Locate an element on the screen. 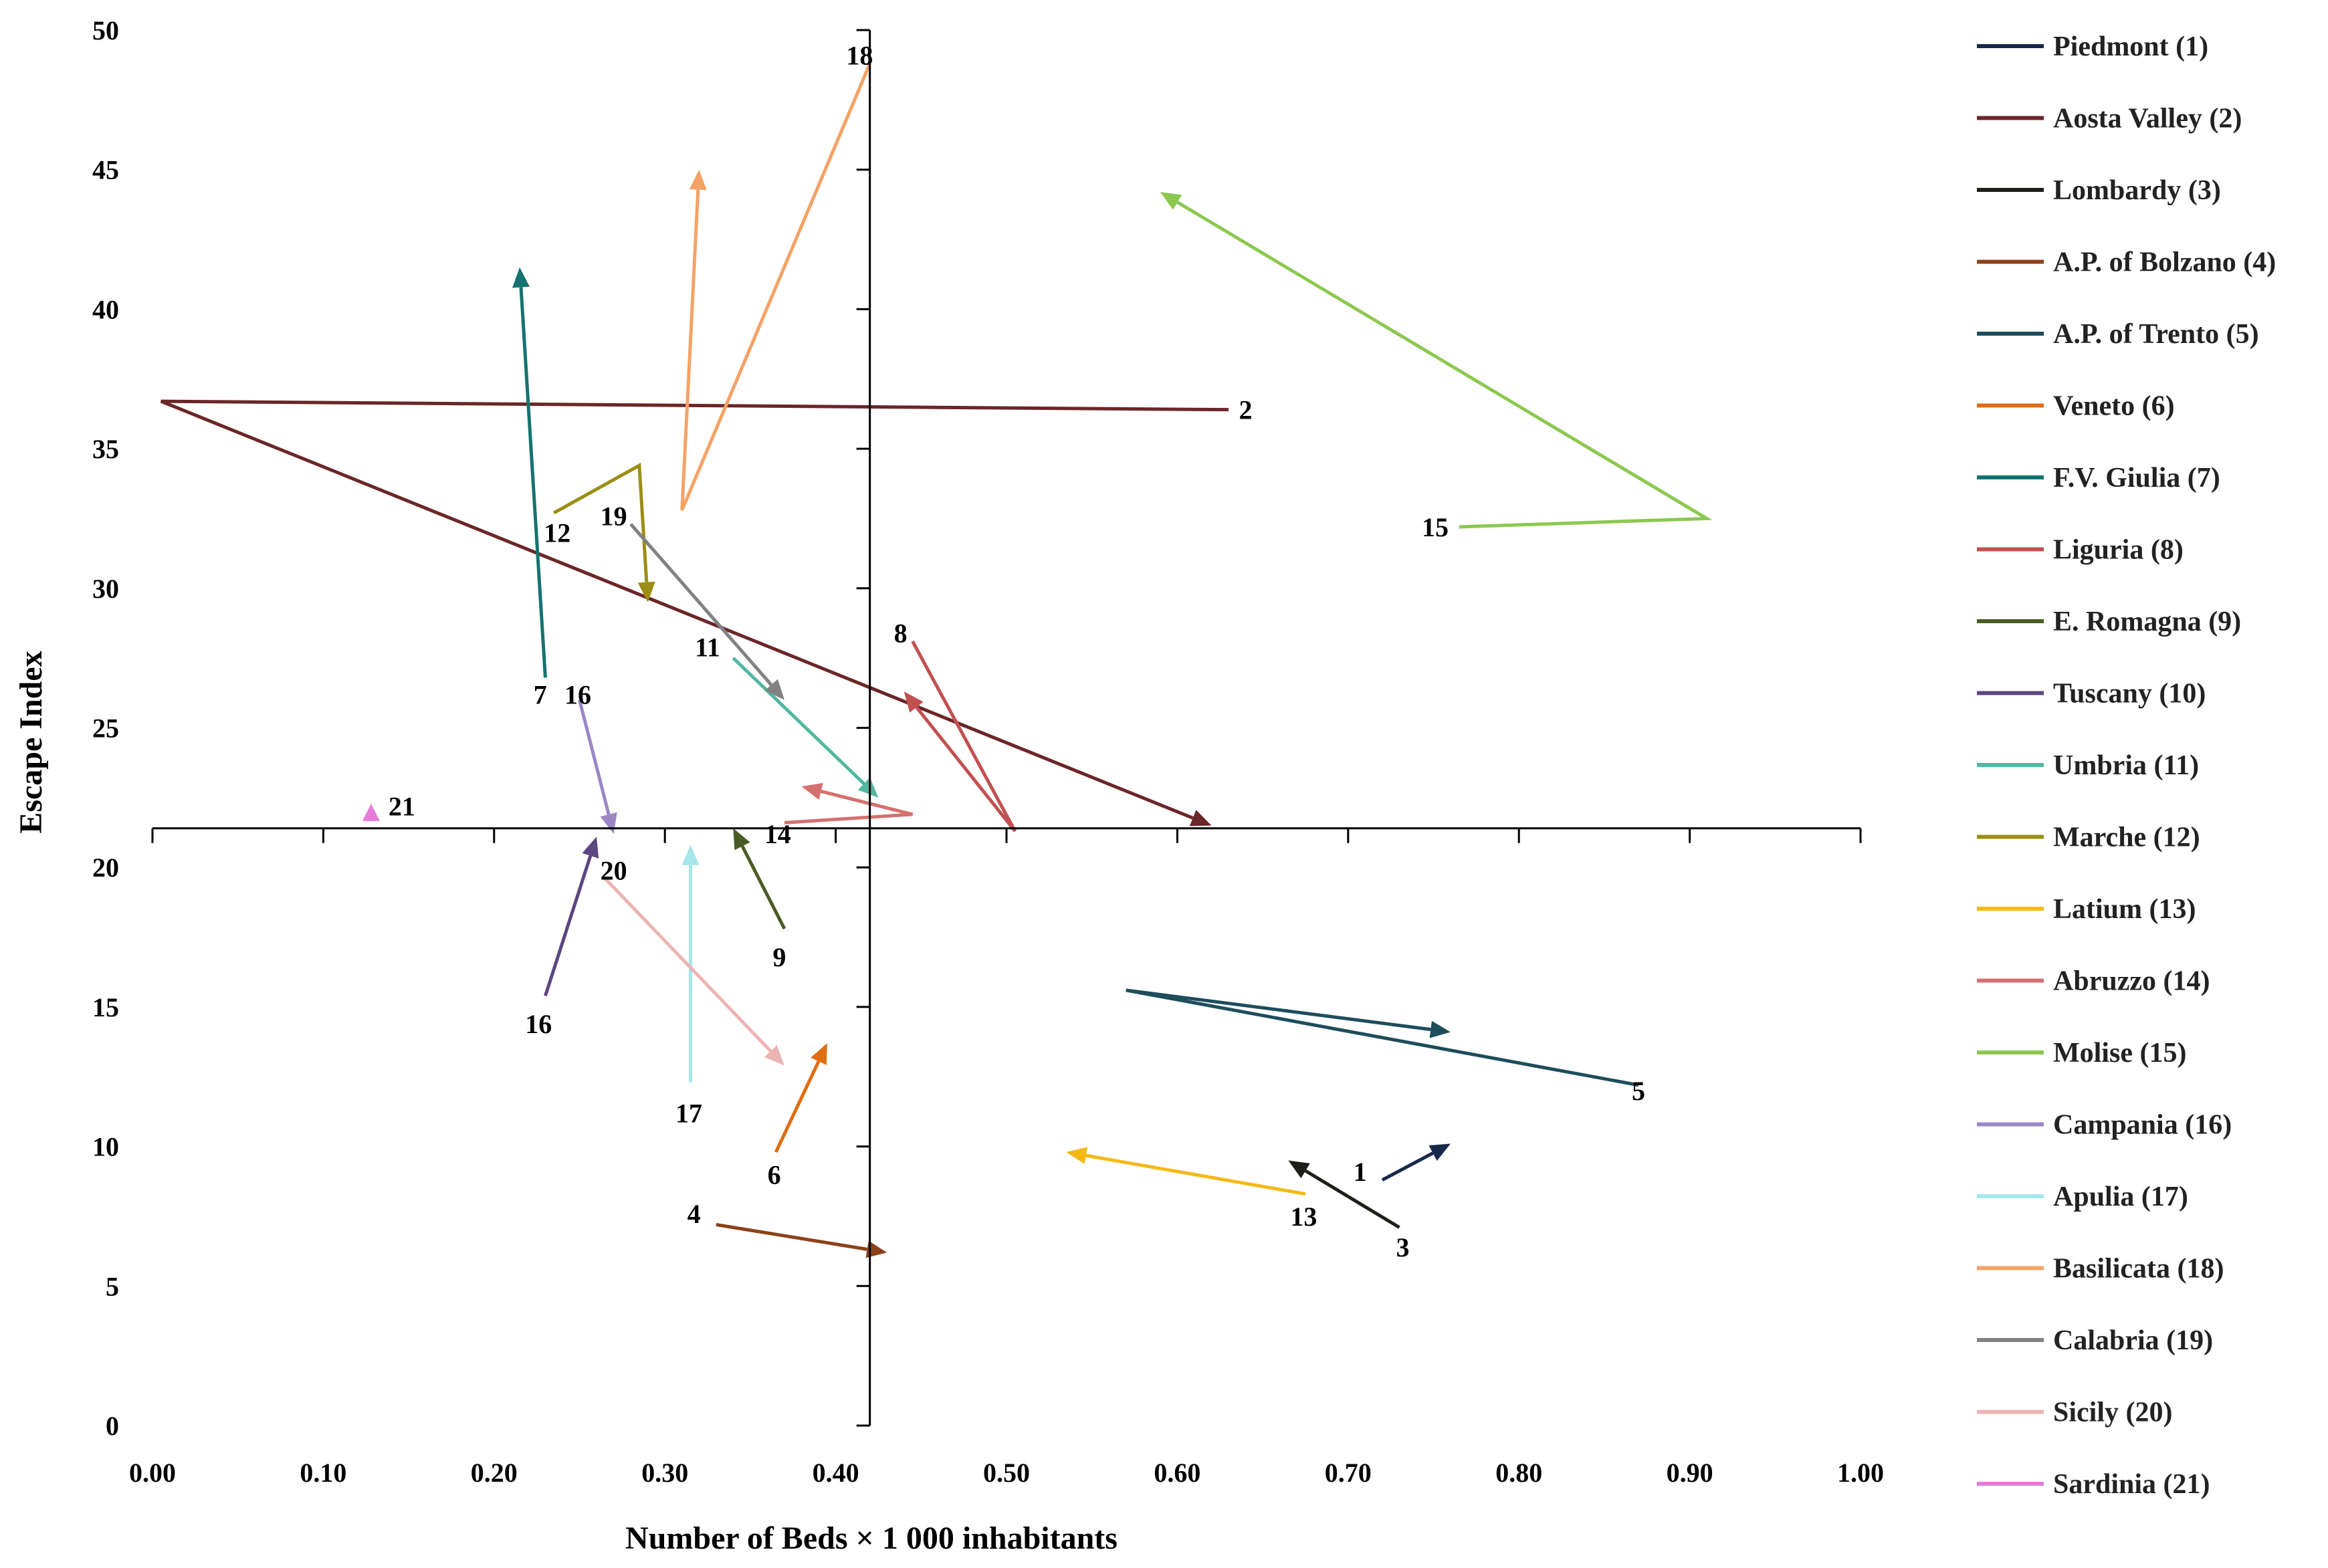 This screenshot has width=2328, height=1568. point-label: 21 is located at coordinates (402, 806).